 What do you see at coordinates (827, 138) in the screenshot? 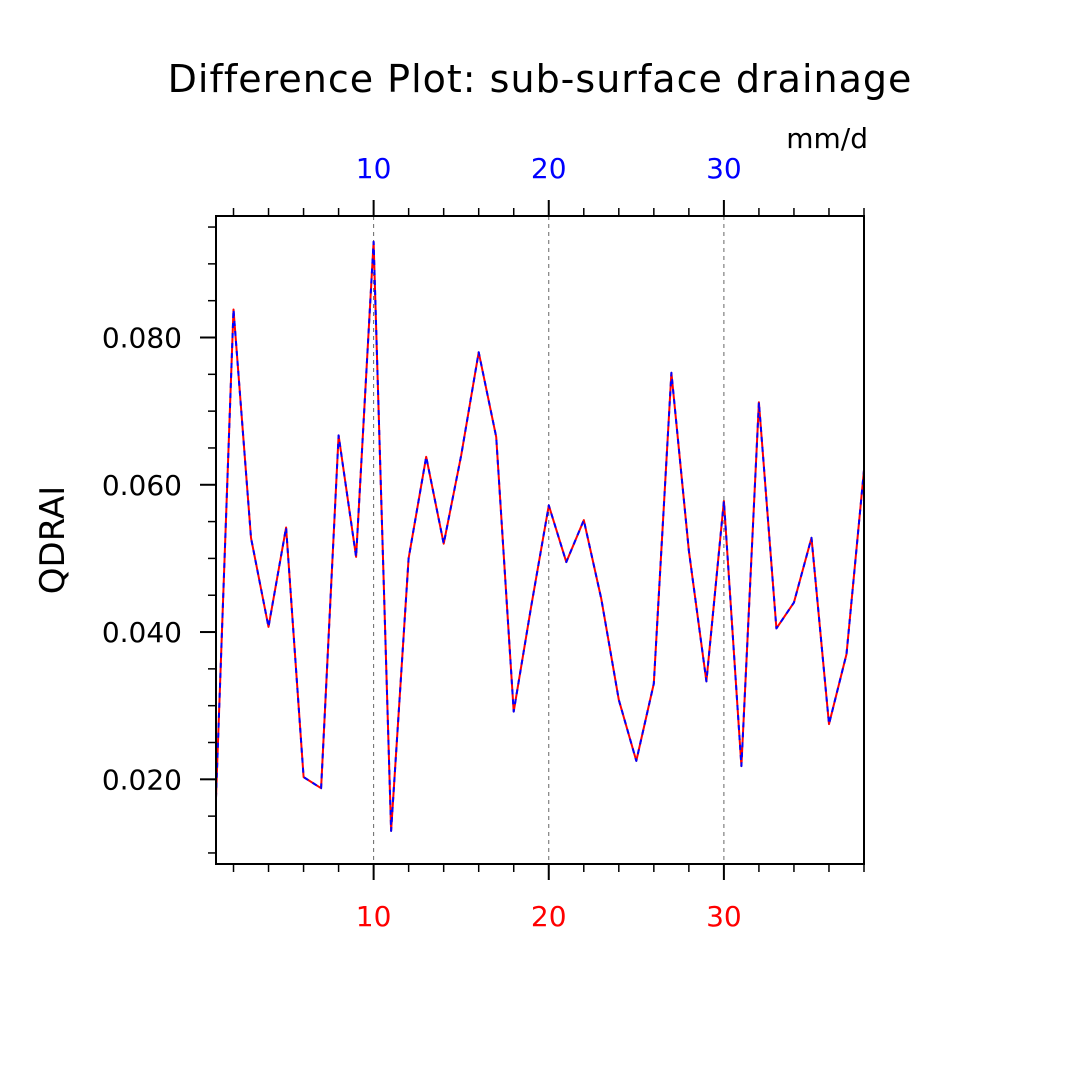
I see `units-label: mm/d` at bounding box center [827, 138].